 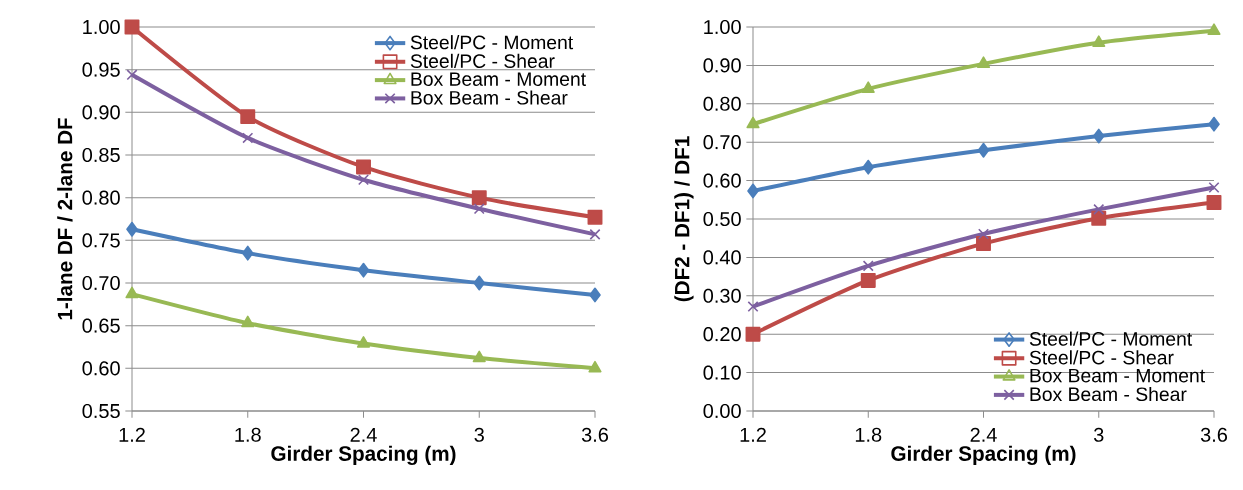 I want to click on y-tick-label: 0.20, so click(x=722, y=334).